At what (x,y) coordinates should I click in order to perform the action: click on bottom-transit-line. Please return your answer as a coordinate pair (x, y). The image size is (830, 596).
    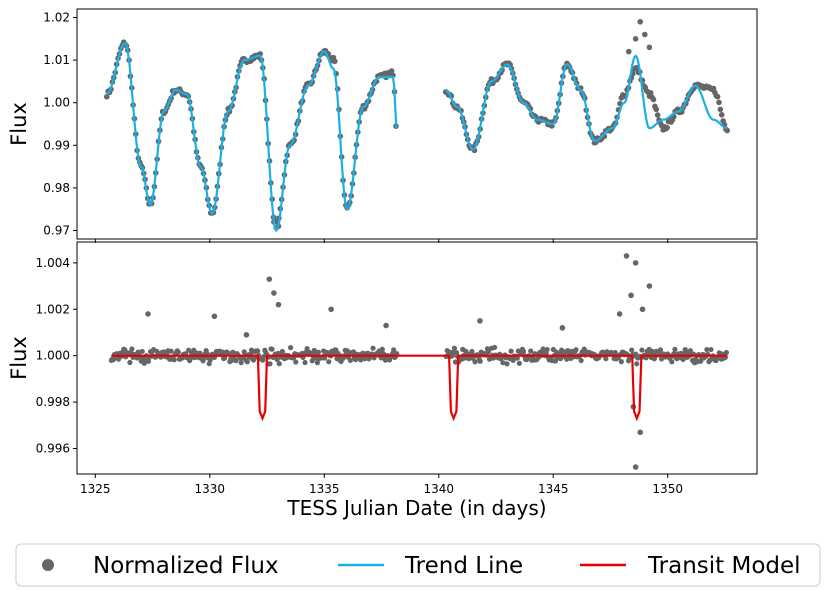
    Looking at the image, I should click on (419, 388).